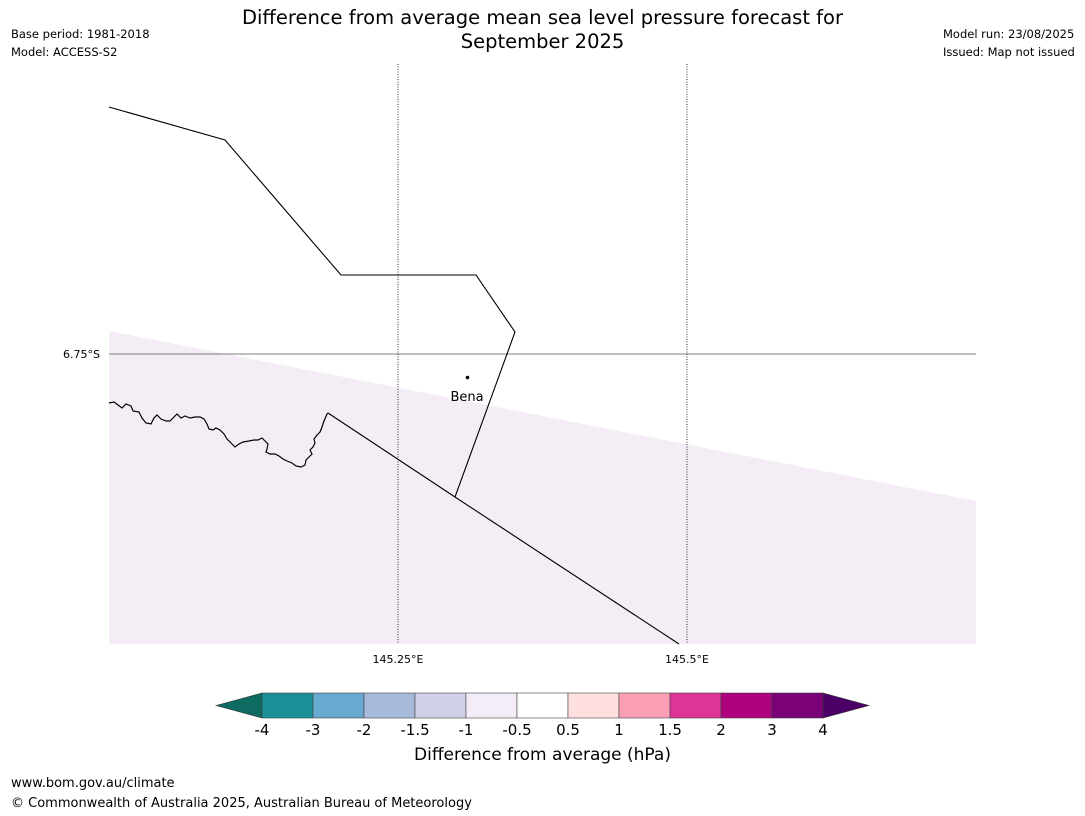  I want to click on base-period-text: Base period: 1981-2018, so click(80, 34).